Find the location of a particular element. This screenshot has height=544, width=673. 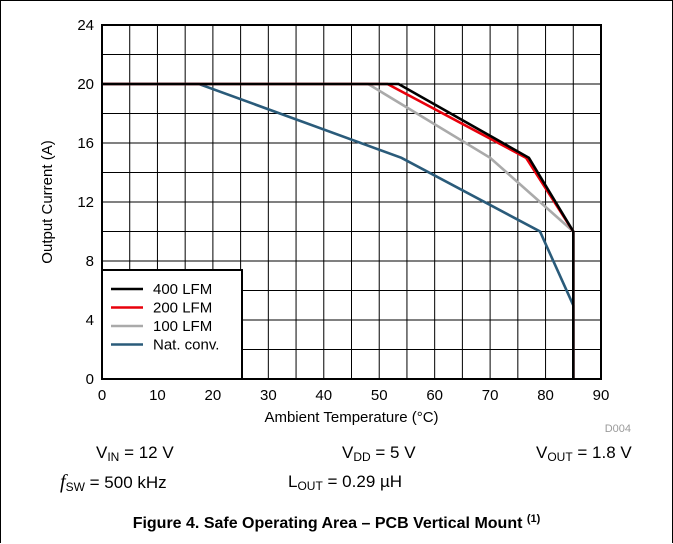

x-tick-label: 90 is located at coordinates (601, 395).